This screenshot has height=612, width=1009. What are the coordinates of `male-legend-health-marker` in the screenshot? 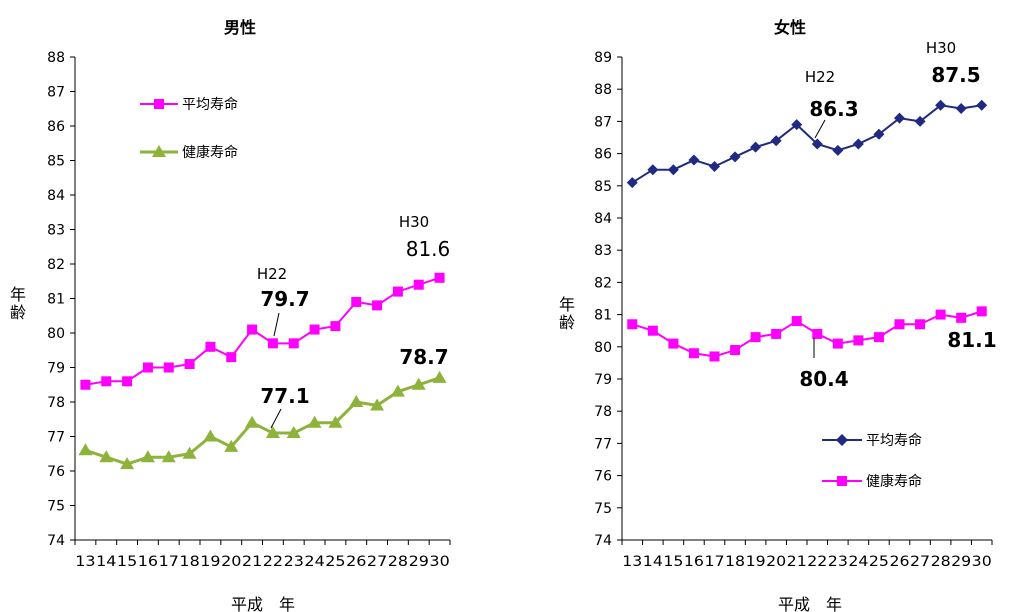 It's located at (159, 151).